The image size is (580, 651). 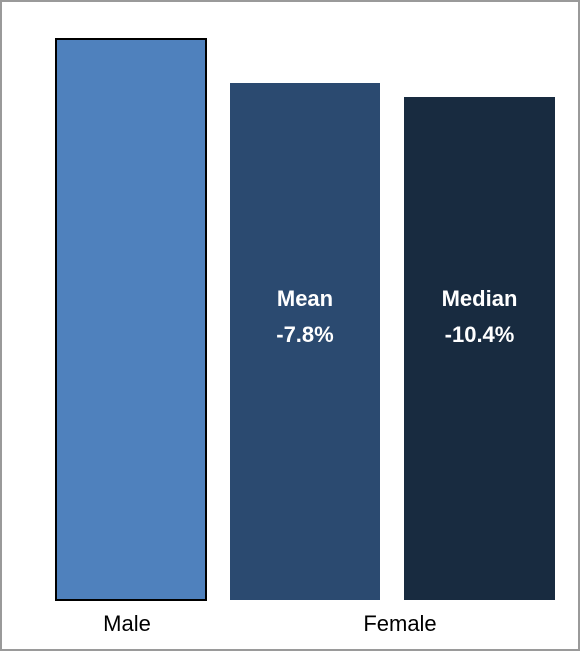 I want to click on bar-label-mean-1: -7.8%, so click(x=304, y=334).